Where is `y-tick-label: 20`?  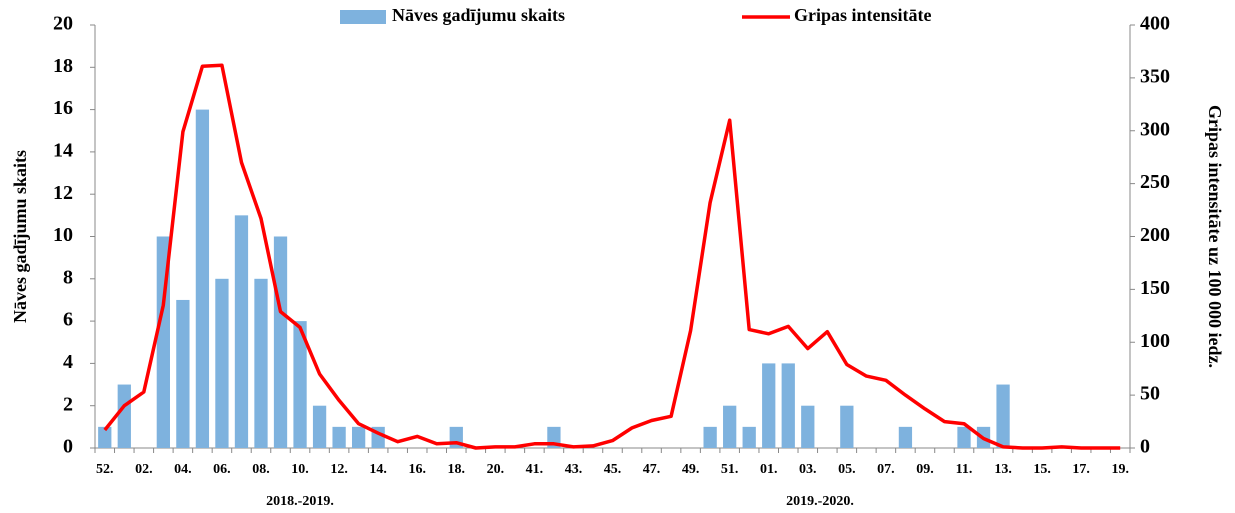 y-tick-label: 20 is located at coordinates (63, 24).